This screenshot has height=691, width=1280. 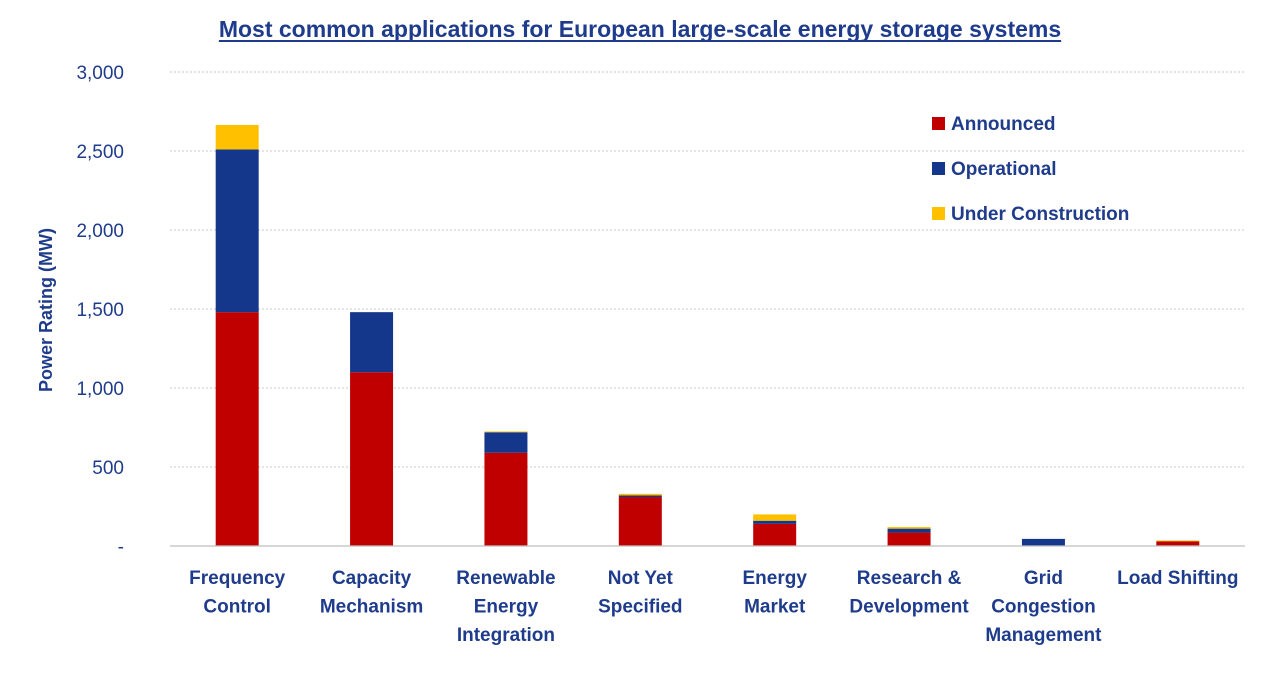 I want to click on y-tick-label: 500, so click(x=108, y=468).